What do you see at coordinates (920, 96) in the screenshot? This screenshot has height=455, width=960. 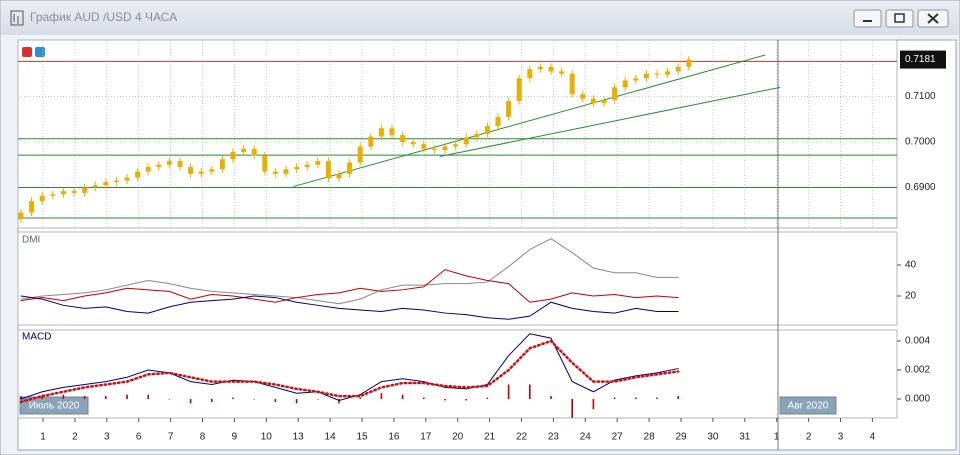 I see `y-tick-label: 0.7100` at bounding box center [920, 96].